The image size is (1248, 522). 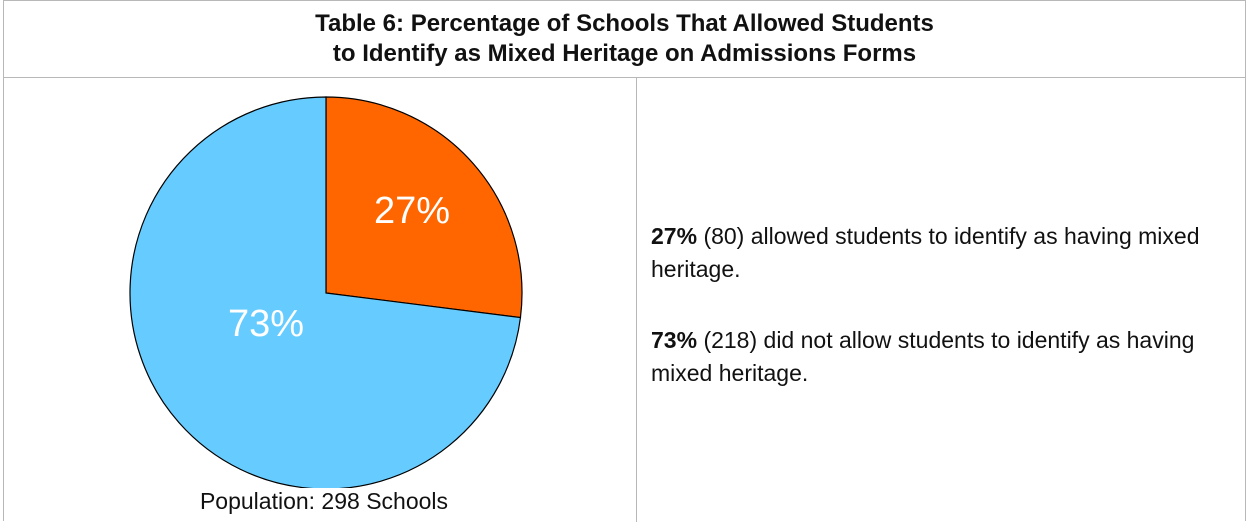 I want to click on statement-not-allowed-percent: 73%, so click(x=674, y=340).